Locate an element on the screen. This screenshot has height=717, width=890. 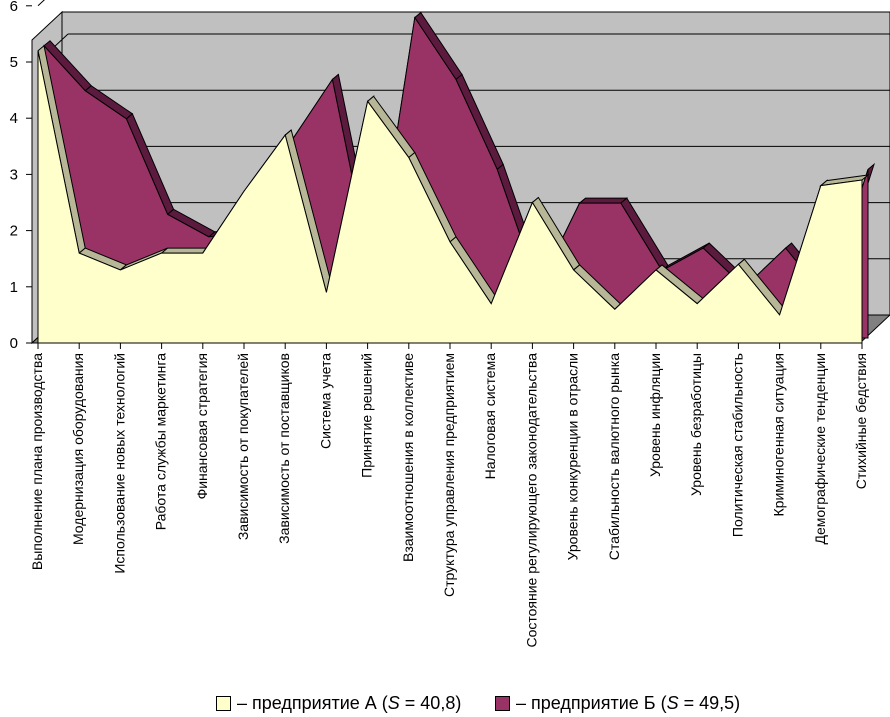
x-tick-label: Использование новых технологий is located at coordinates (119, 463).